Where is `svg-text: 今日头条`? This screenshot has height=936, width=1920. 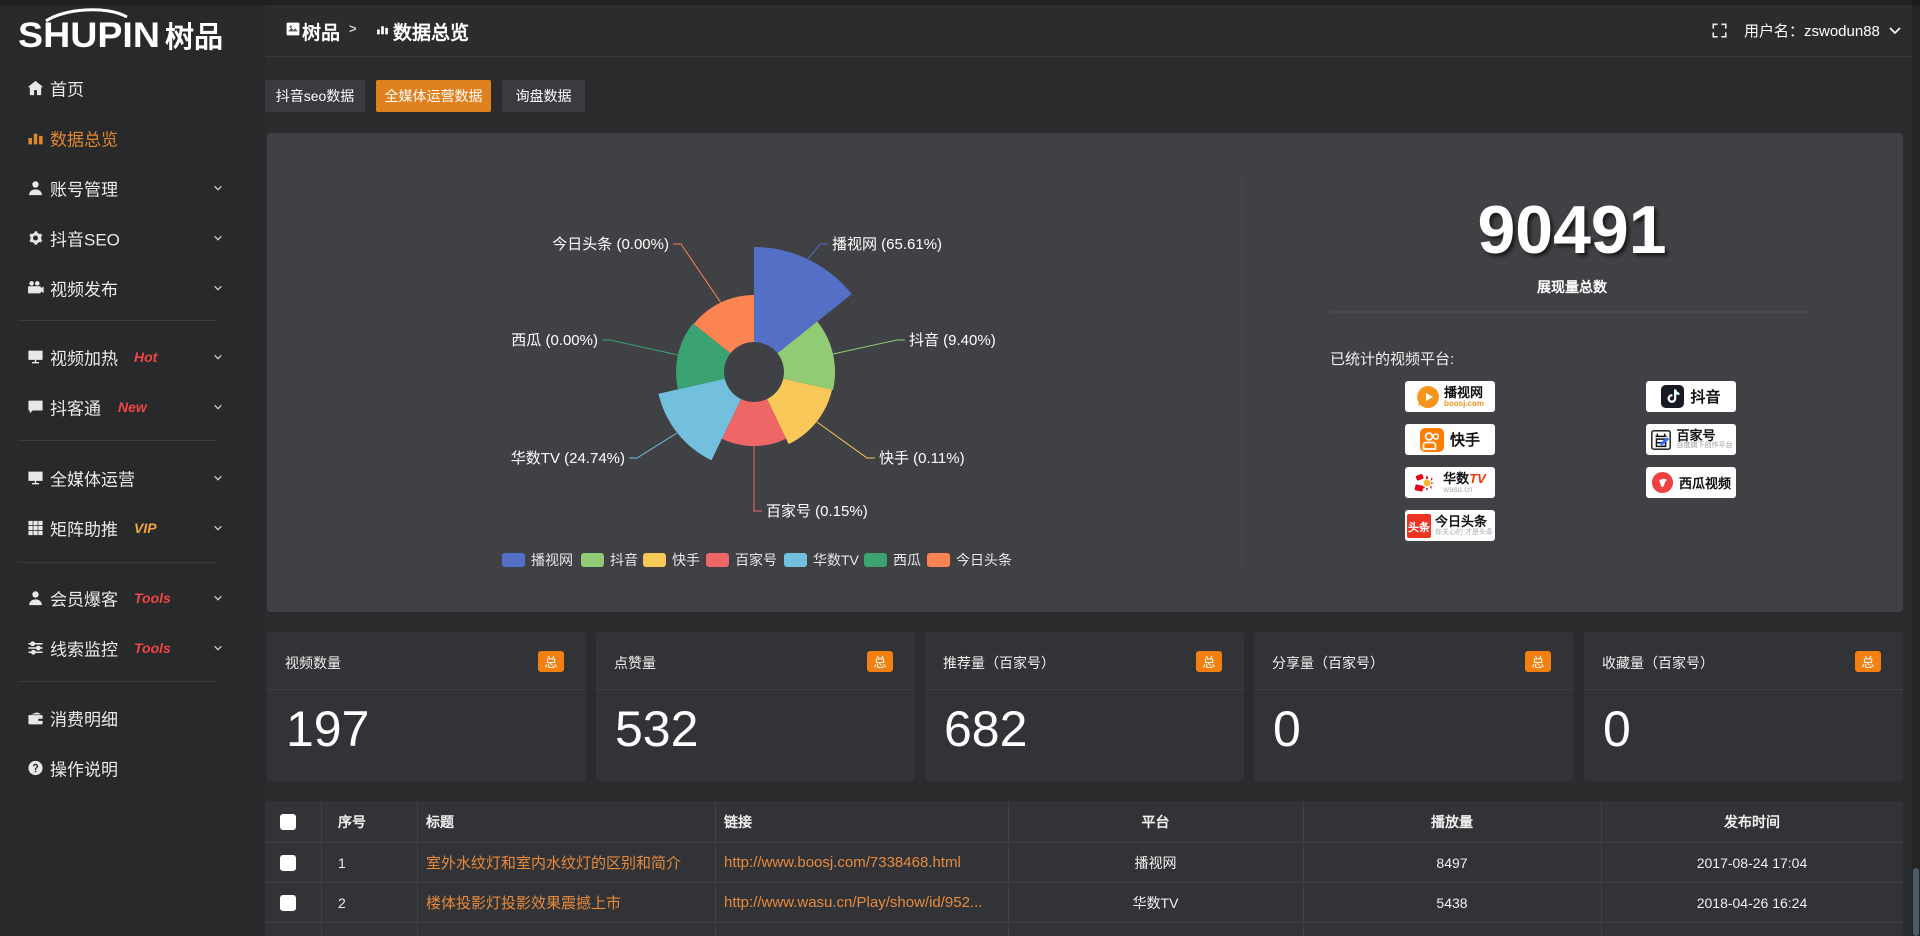
svg-text: 今日头条 is located at coordinates (984, 560).